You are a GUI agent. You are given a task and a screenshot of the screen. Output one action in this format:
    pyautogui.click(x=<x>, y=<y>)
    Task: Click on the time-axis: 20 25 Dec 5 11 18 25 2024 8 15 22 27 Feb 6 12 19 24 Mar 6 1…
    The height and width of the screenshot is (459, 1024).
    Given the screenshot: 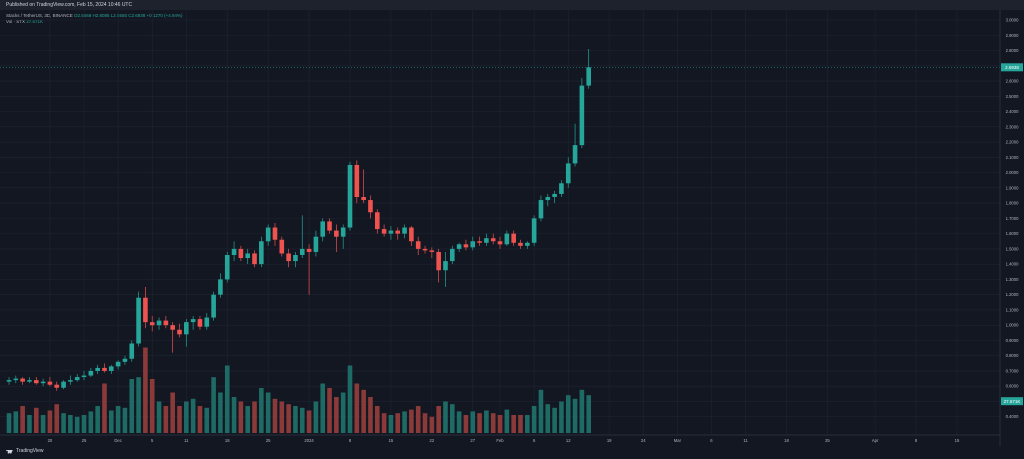 What is the action you would take?
    pyautogui.click(x=504, y=440)
    